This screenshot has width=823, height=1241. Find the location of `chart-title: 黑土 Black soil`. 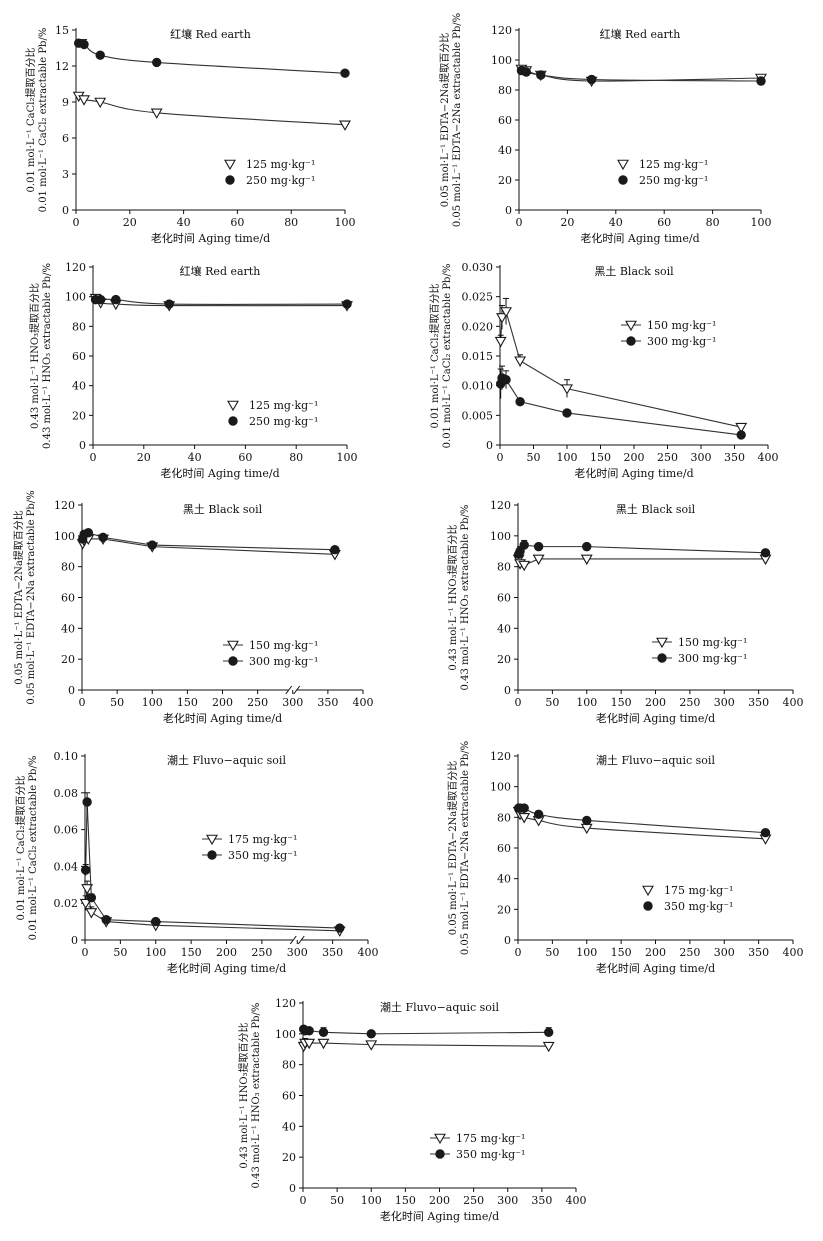

chart-title: 黑土 Black soil is located at coordinates (634, 271).